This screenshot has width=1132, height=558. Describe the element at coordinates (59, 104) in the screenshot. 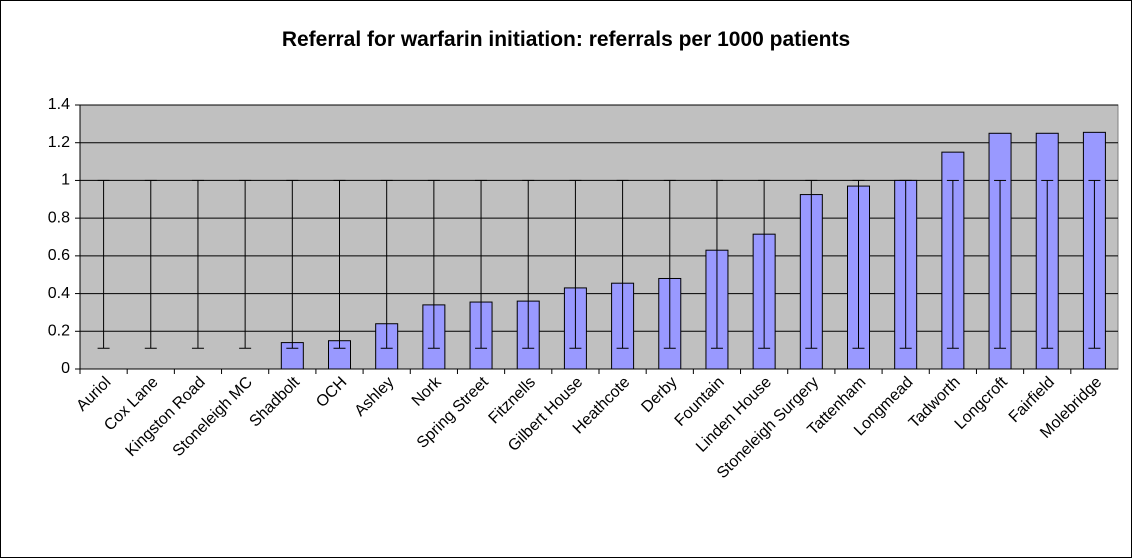

I see `y-tick-label: 1.4` at that location.